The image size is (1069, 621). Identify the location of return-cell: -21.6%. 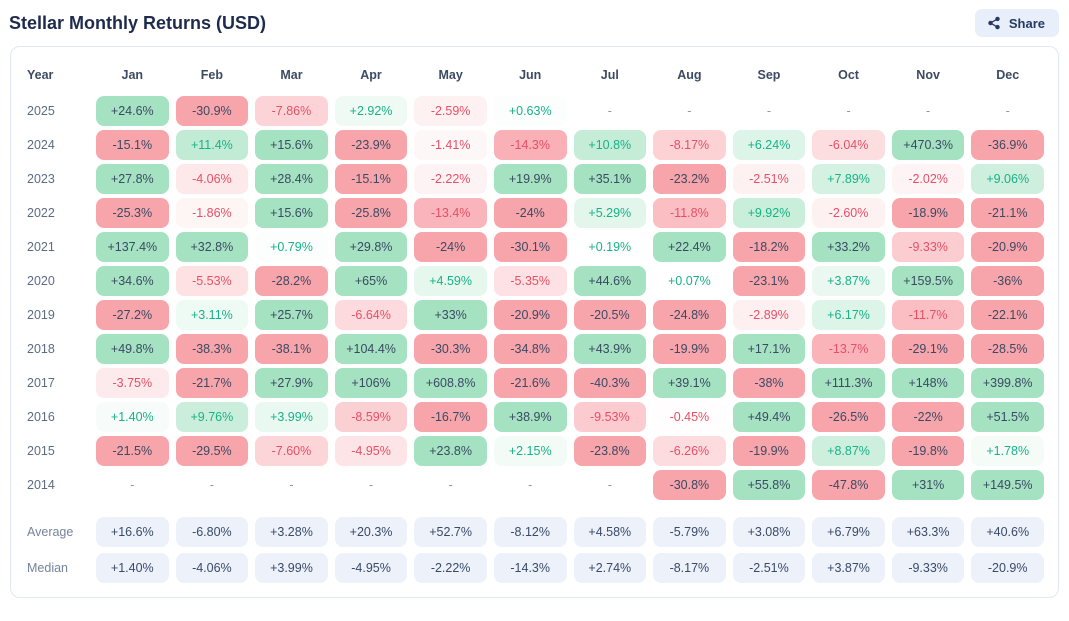
(530, 383).